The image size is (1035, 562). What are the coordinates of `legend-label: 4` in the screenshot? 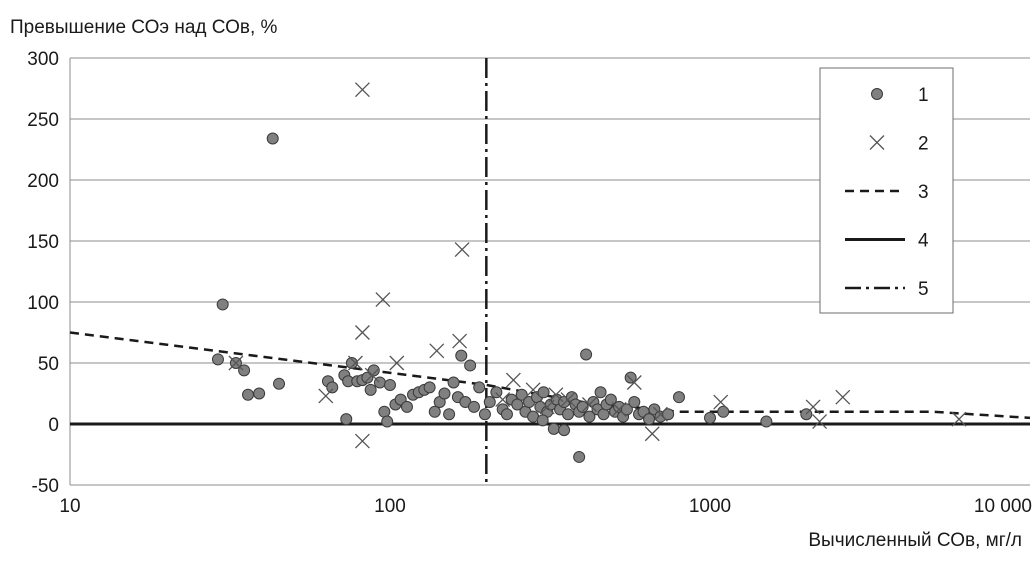 It's located at (923, 241).